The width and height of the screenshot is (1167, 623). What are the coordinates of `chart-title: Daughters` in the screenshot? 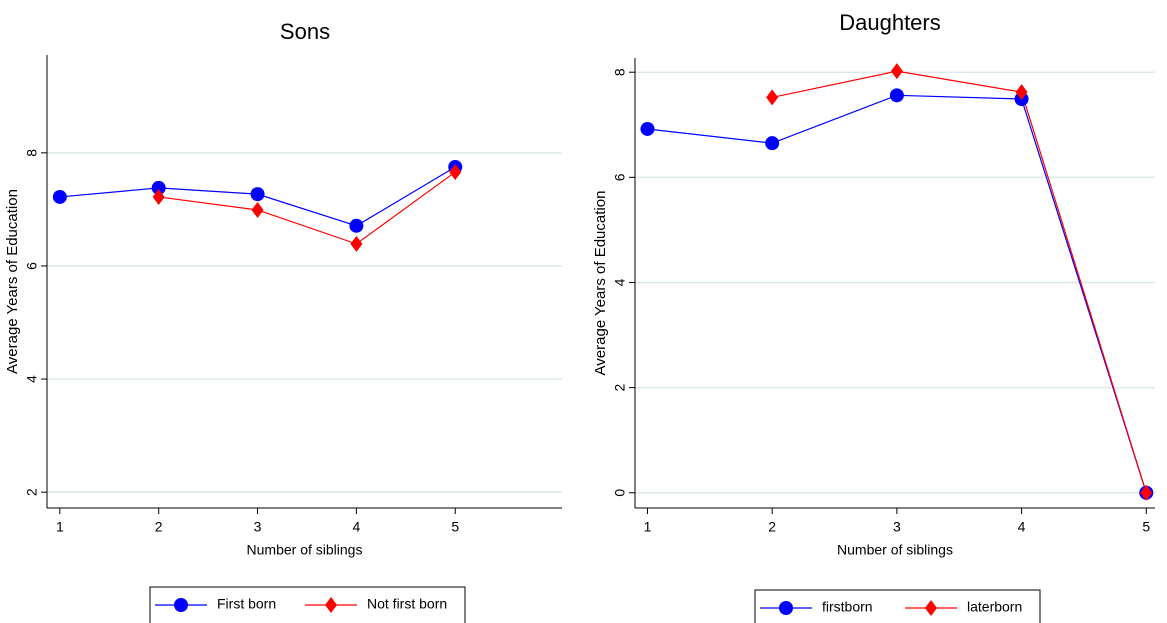 It's located at (890, 22).